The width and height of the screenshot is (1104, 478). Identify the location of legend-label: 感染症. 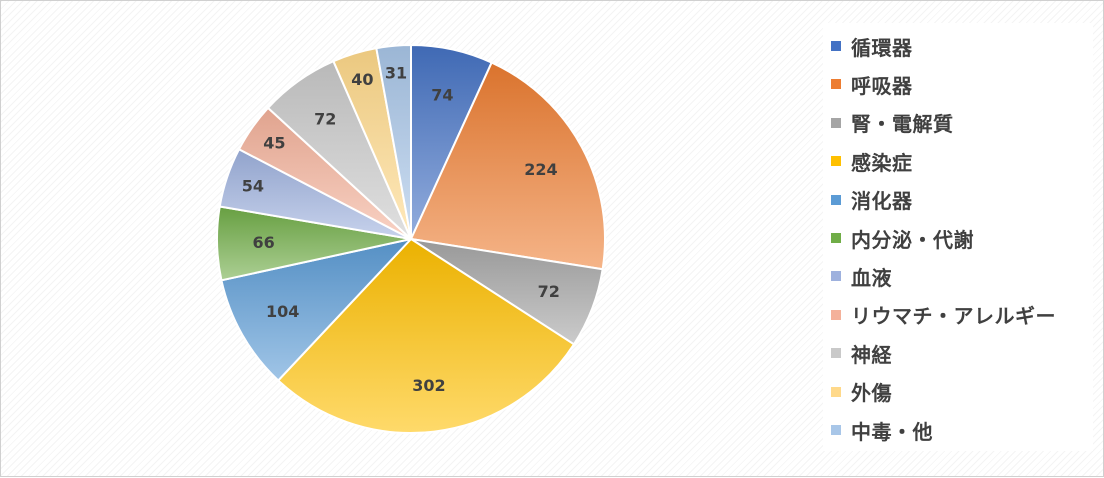
(882, 162).